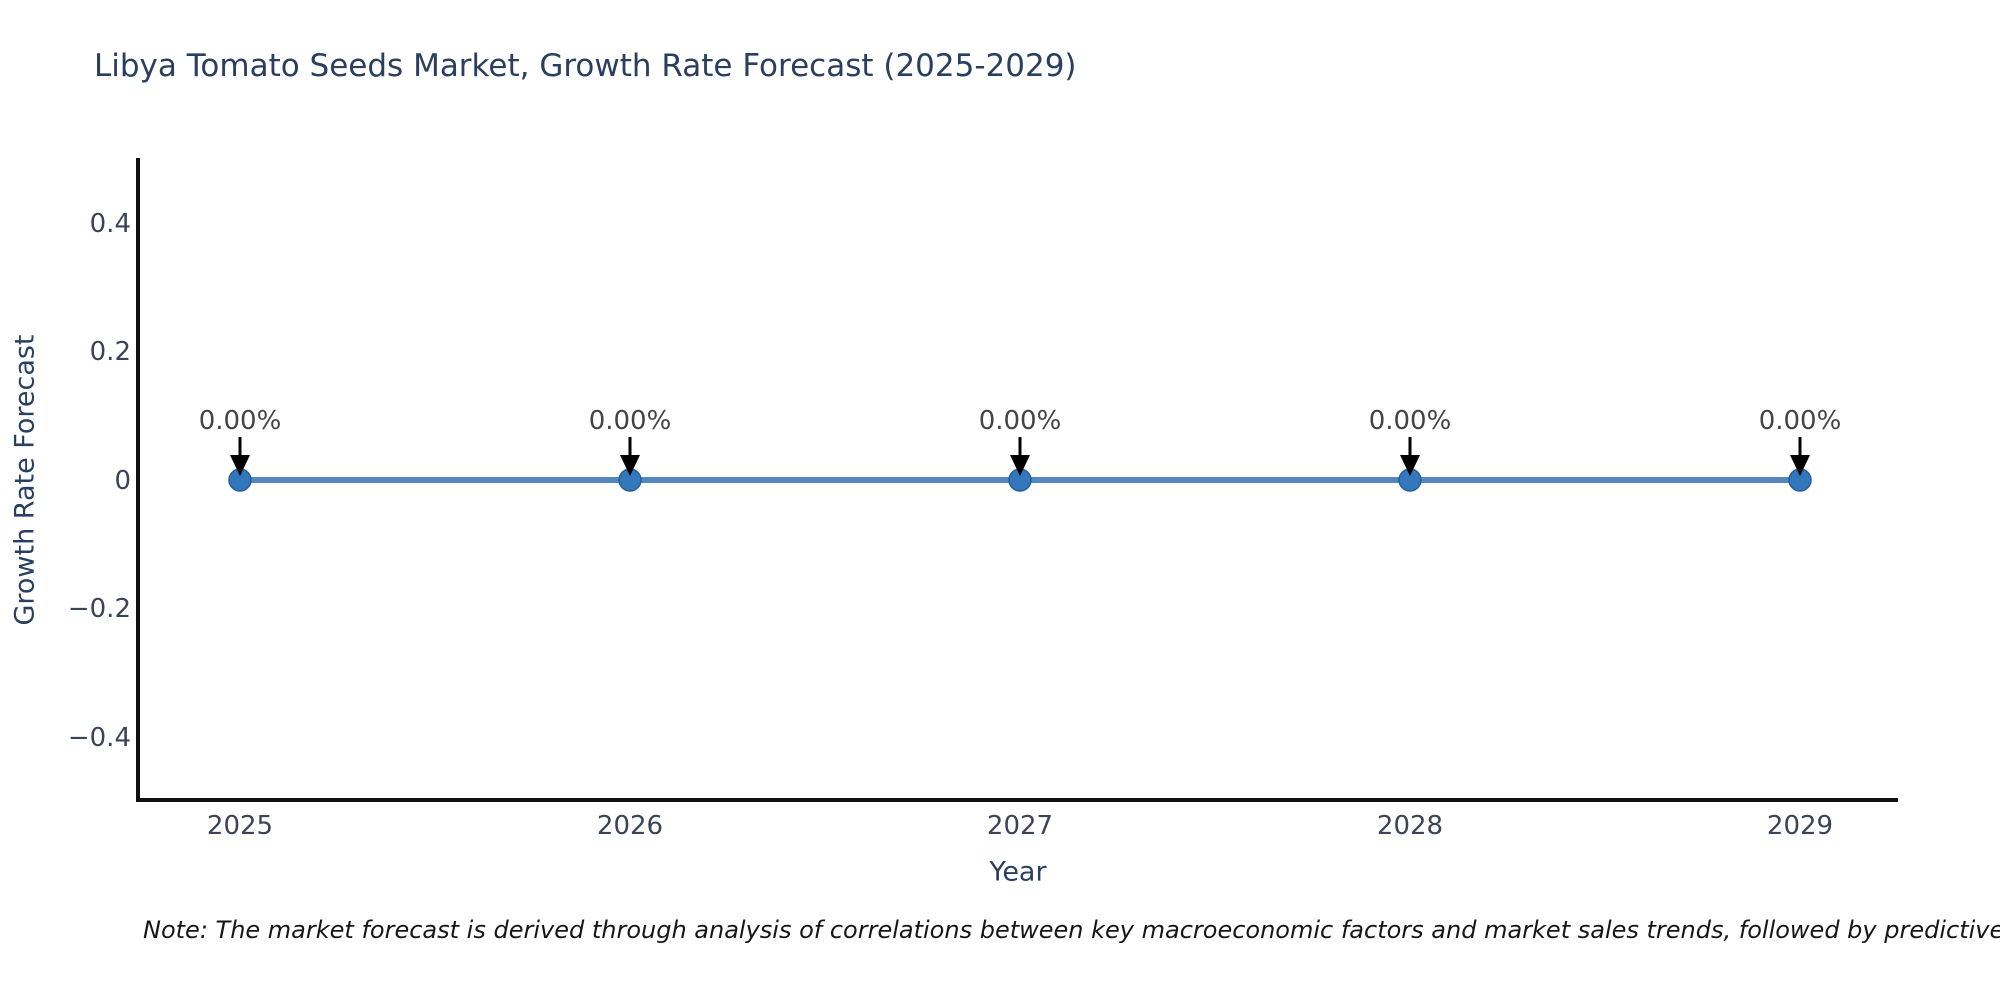 The image size is (2000, 1000). I want to click on x-tick-label-1: 2026, so click(630, 826).